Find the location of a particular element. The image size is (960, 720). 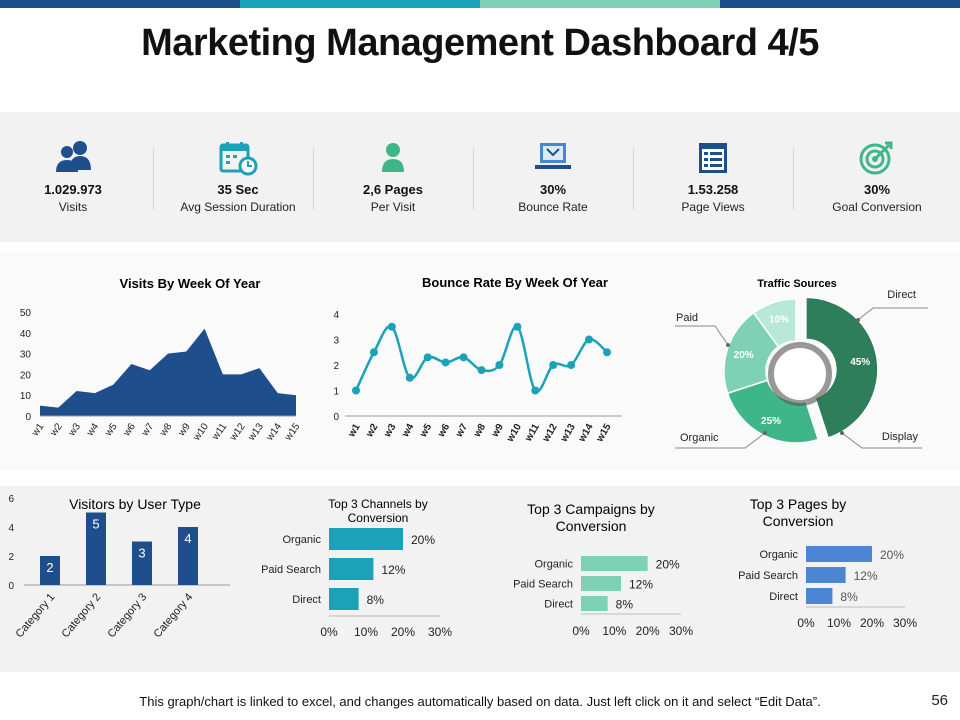

x-tick-label: w6 is located at coordinates (129, 430).